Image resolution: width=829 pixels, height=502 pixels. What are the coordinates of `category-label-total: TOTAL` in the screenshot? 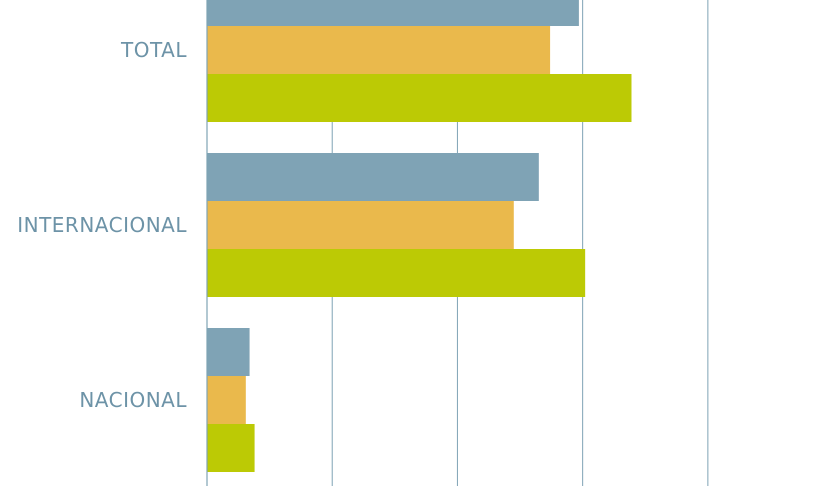 It's located at (153, 50).